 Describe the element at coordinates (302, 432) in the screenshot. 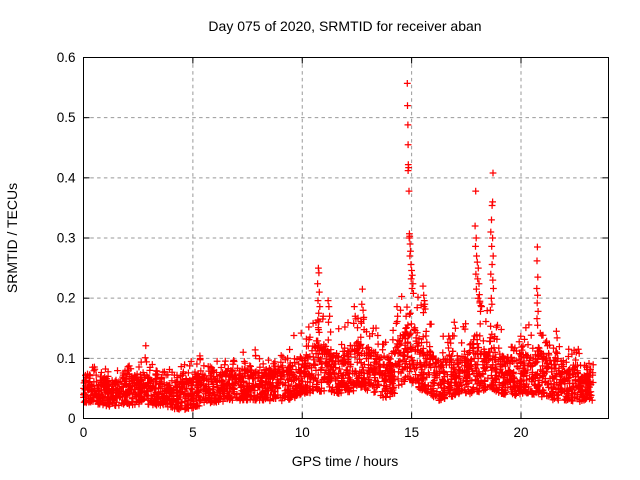

I see `x-tick-label: 10` at that location.